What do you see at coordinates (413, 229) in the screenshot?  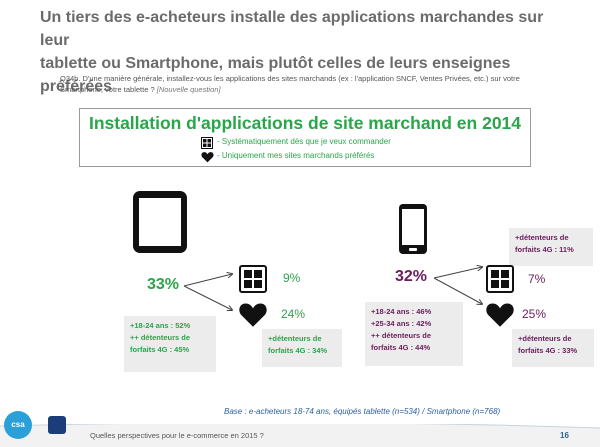 I see `smartphone-icon` at bounding box center [413, 229].